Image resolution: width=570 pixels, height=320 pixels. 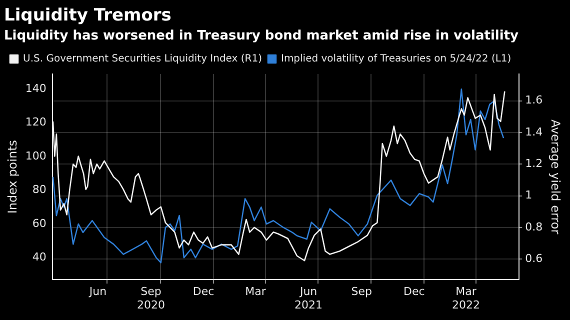 What do you see at coordinates (308, 298) in the screenshot?
I see `x-tick-label: Jun 2021` at bounding box center [308, 298].